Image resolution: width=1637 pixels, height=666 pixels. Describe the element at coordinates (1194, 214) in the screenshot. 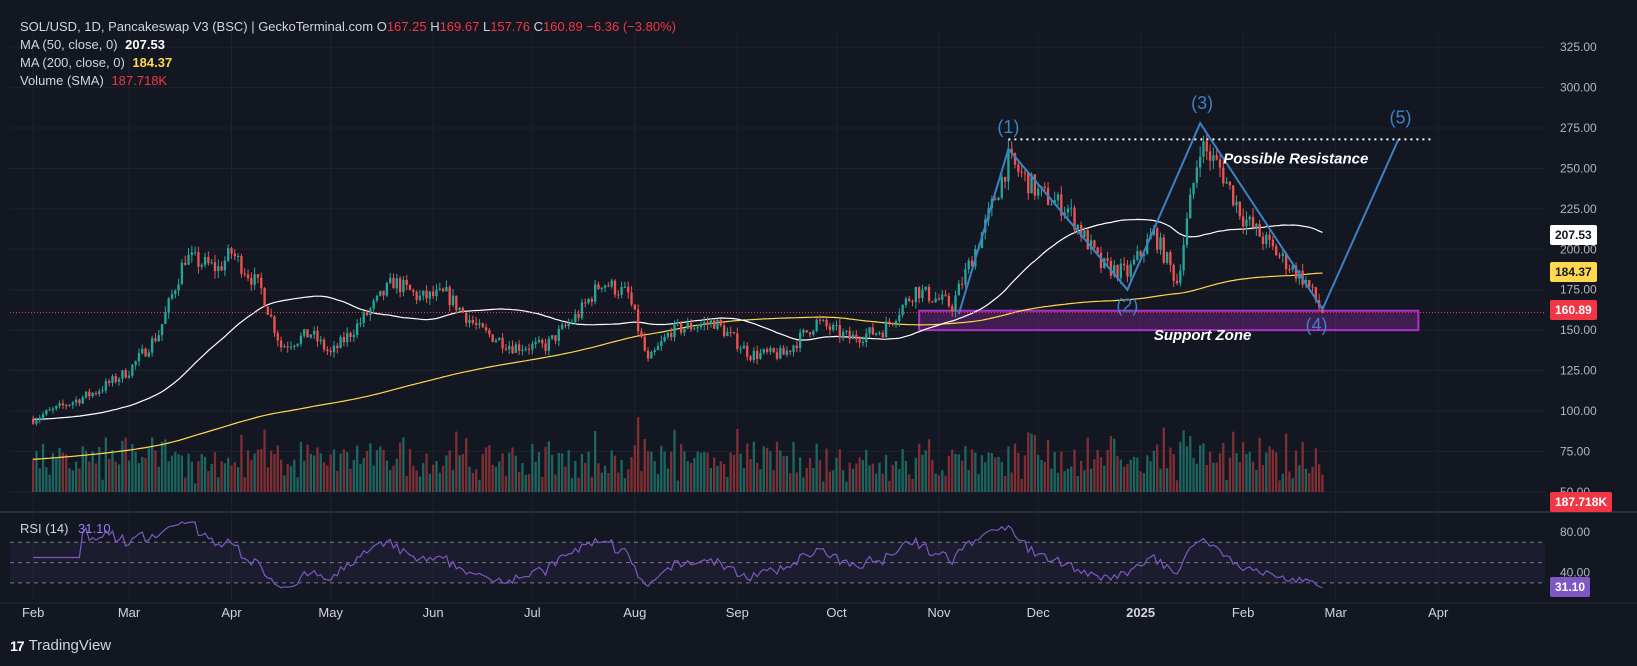

I see `elliott-wave-drawing: Possible Resistance (1) (2) (3) (4) (5)` at that location.